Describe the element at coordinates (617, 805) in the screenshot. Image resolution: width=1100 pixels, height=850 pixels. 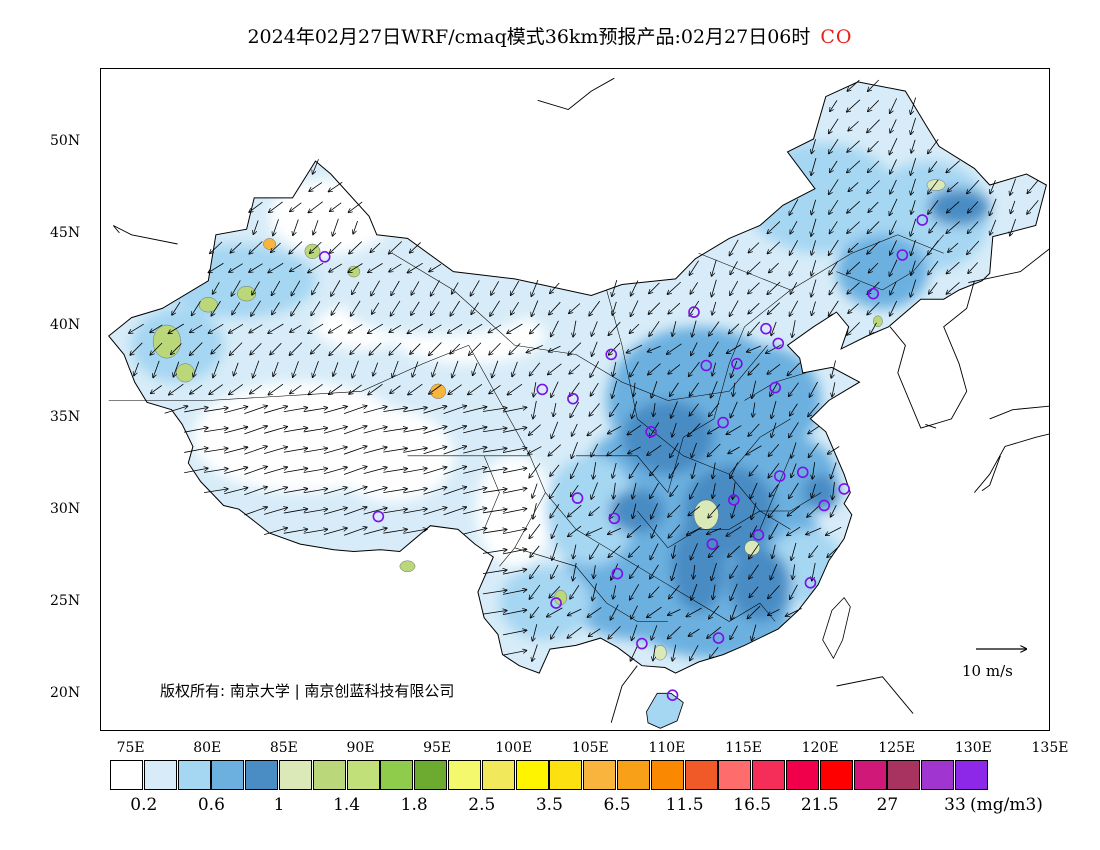
I see `legend-tick-label: 6.5` at that location.